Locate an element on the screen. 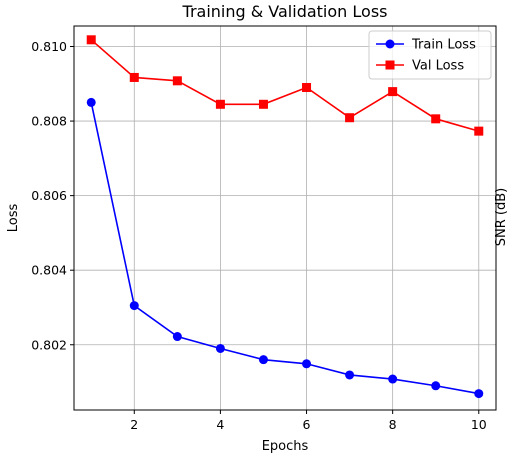 This screenshot has height=455, width=511. y-tick-label: 0.802 is located at coordinates (49, 344).